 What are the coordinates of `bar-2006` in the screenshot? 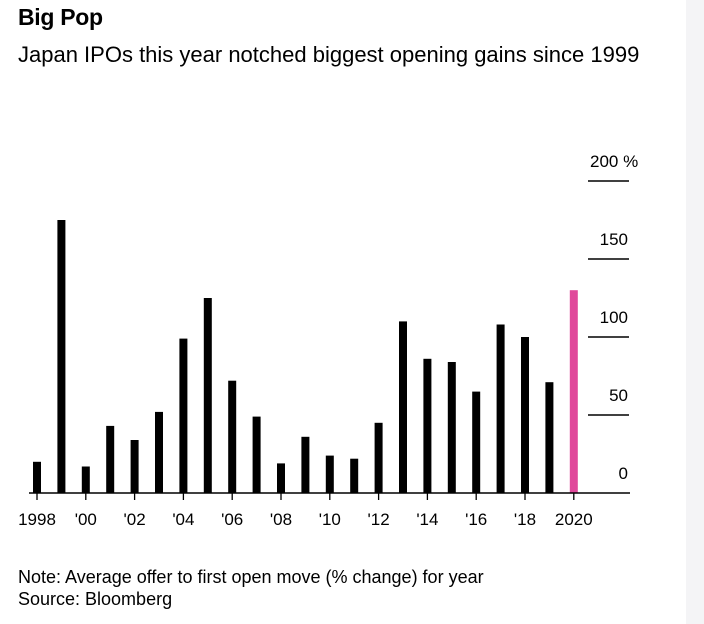 It's located at (232, 436).